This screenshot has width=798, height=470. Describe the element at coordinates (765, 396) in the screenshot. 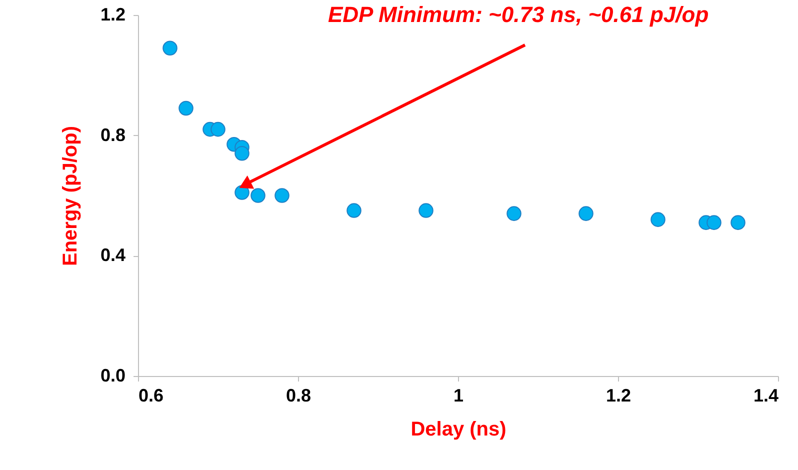

I see `x-tick-label: 1.4` at that location.